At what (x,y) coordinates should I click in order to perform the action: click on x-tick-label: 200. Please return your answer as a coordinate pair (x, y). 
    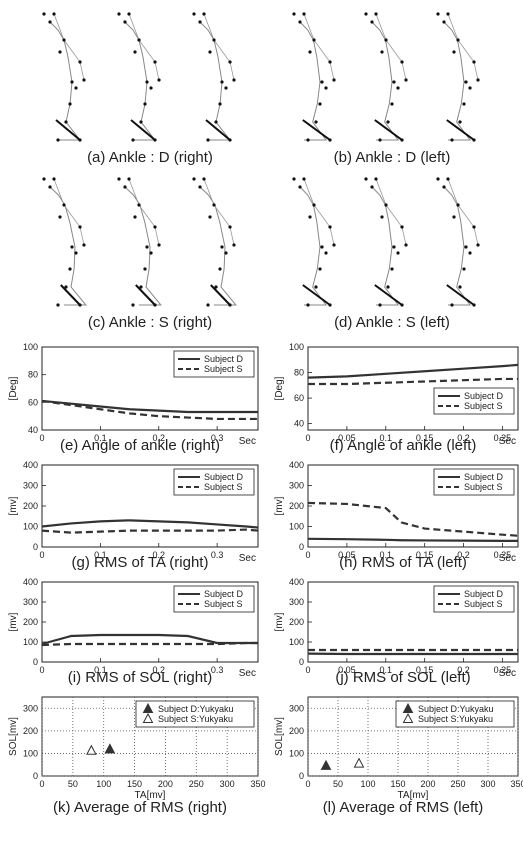
    Looking at the image, I should click on (165, 784).